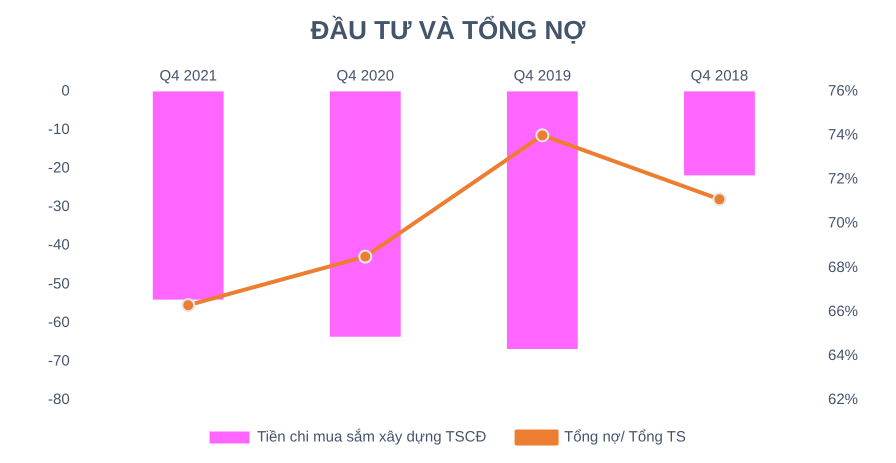 This screenshot has height=463, width=896. What do you see at coordinates (371, 437) in the screenshot?
I see `legend-label: Tiền chi mua sắm xây dựng TSCĐ` at bounding box center [371, 437].